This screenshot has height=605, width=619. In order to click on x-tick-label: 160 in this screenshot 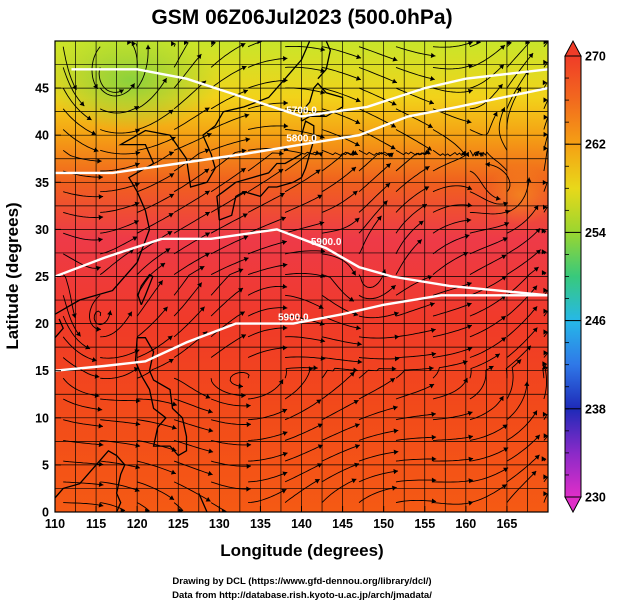, I will do `click(465, 524)`.